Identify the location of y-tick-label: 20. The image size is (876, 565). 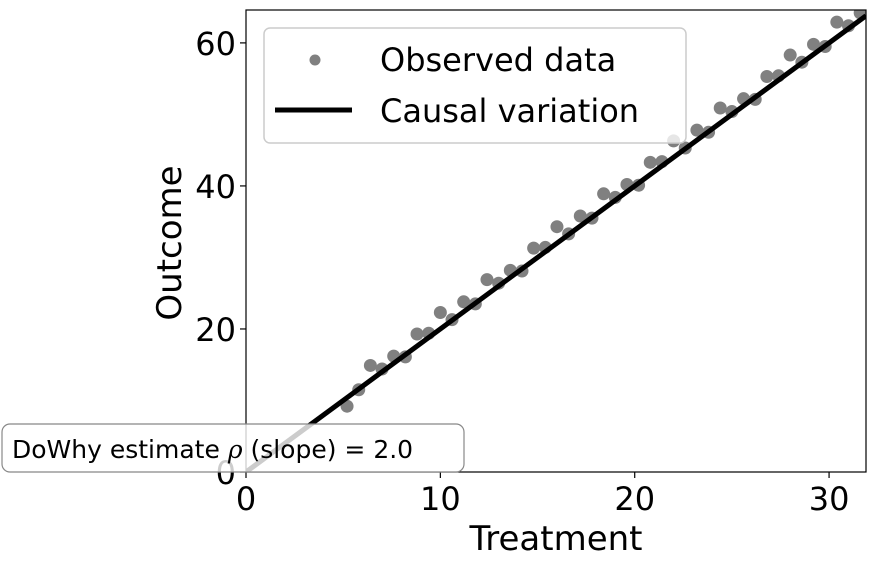
(215, 330).